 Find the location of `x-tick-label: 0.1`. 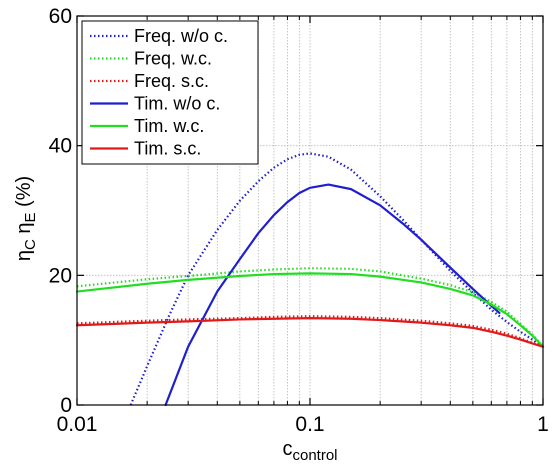

x-tick-label: 0.1 is located at coordinates (309, 424).